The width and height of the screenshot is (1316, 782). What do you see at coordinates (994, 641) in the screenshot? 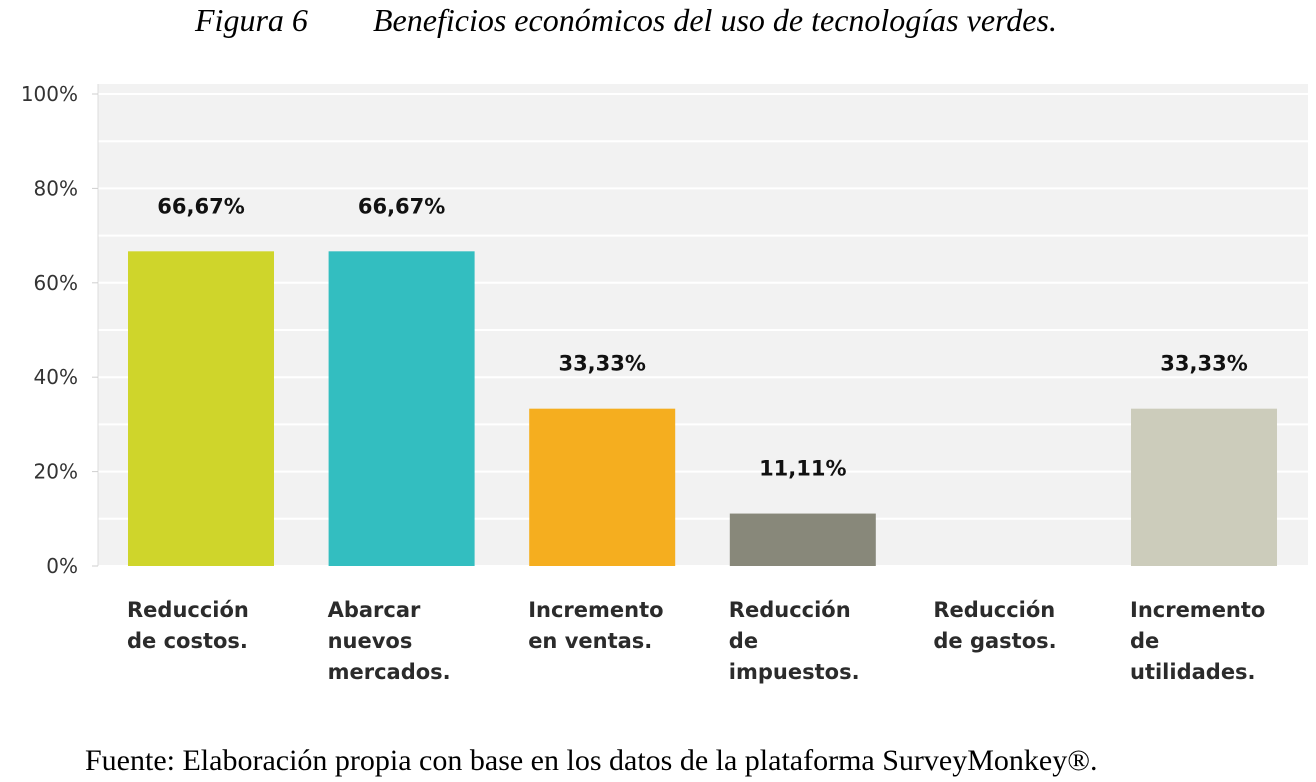
I see `x-tick-label-line: de gastos.` at bounding box center [994, 641].